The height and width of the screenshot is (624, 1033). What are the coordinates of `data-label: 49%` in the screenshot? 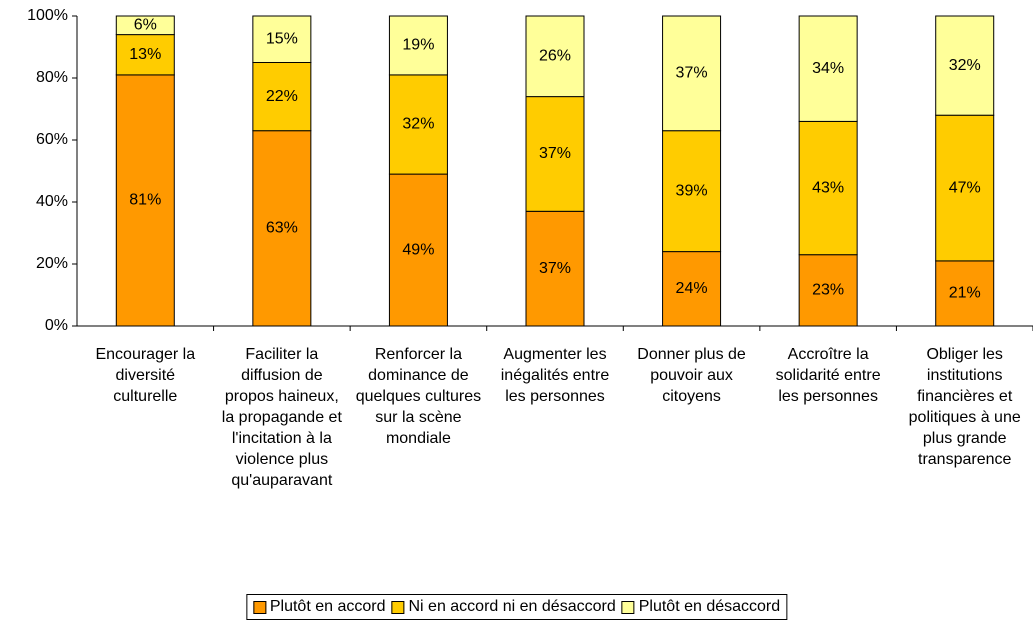 It's located at (418, 249).